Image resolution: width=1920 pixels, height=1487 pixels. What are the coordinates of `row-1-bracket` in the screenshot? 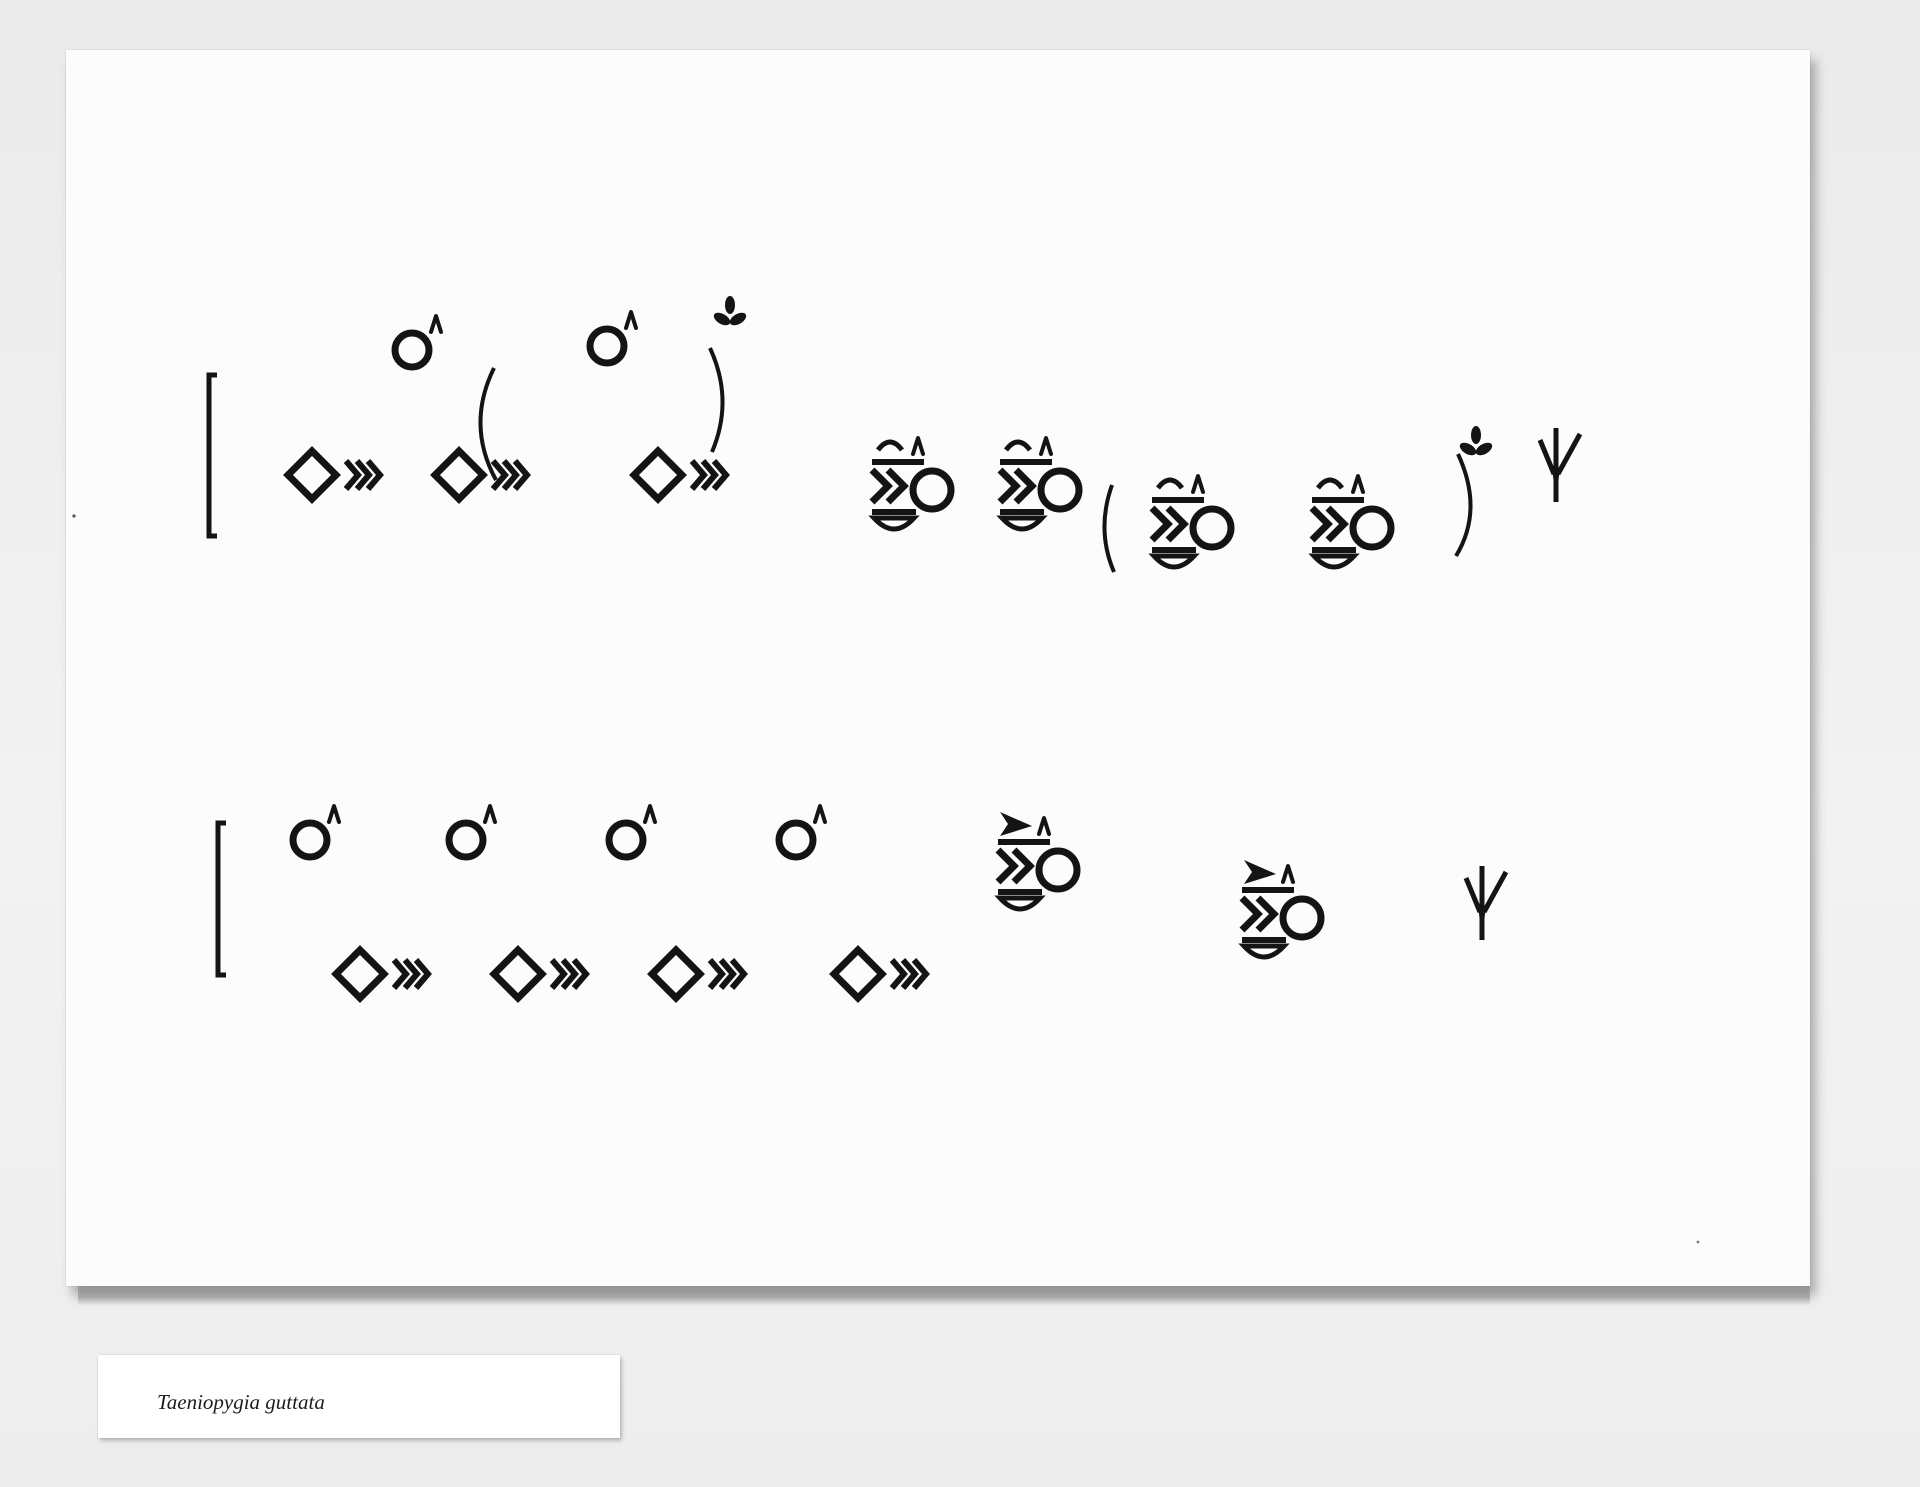 It's located at (211, 455).